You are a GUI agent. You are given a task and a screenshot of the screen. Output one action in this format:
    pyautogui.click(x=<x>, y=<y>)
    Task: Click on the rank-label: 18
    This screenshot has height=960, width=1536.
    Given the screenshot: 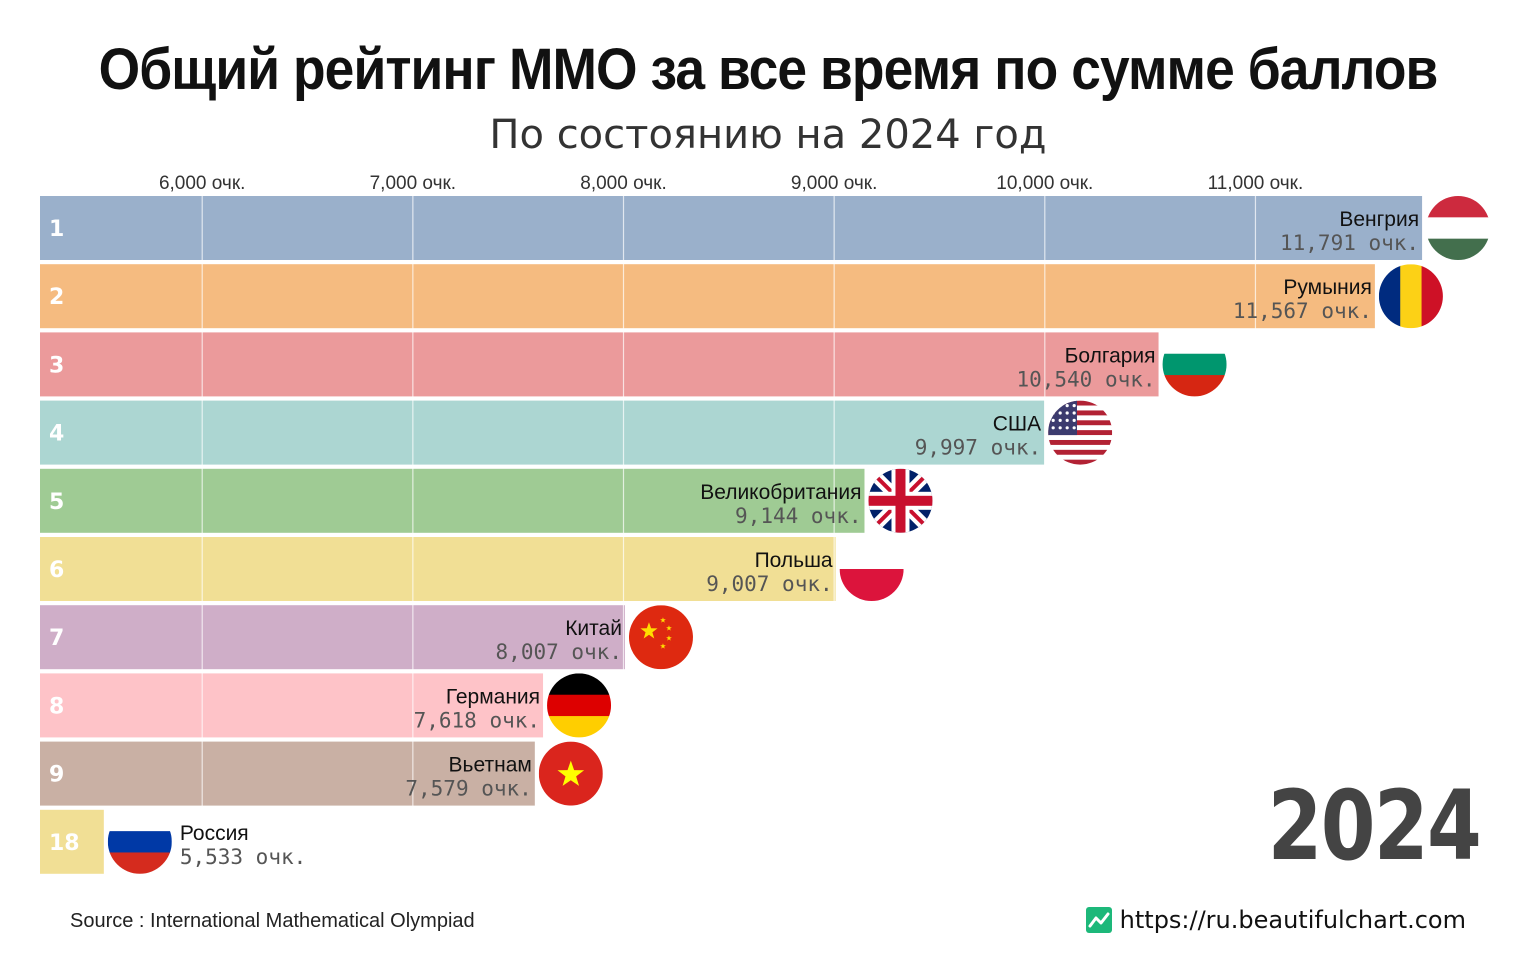 What is the action you would take?
    pyautogui.click(x=64, y=843)
    